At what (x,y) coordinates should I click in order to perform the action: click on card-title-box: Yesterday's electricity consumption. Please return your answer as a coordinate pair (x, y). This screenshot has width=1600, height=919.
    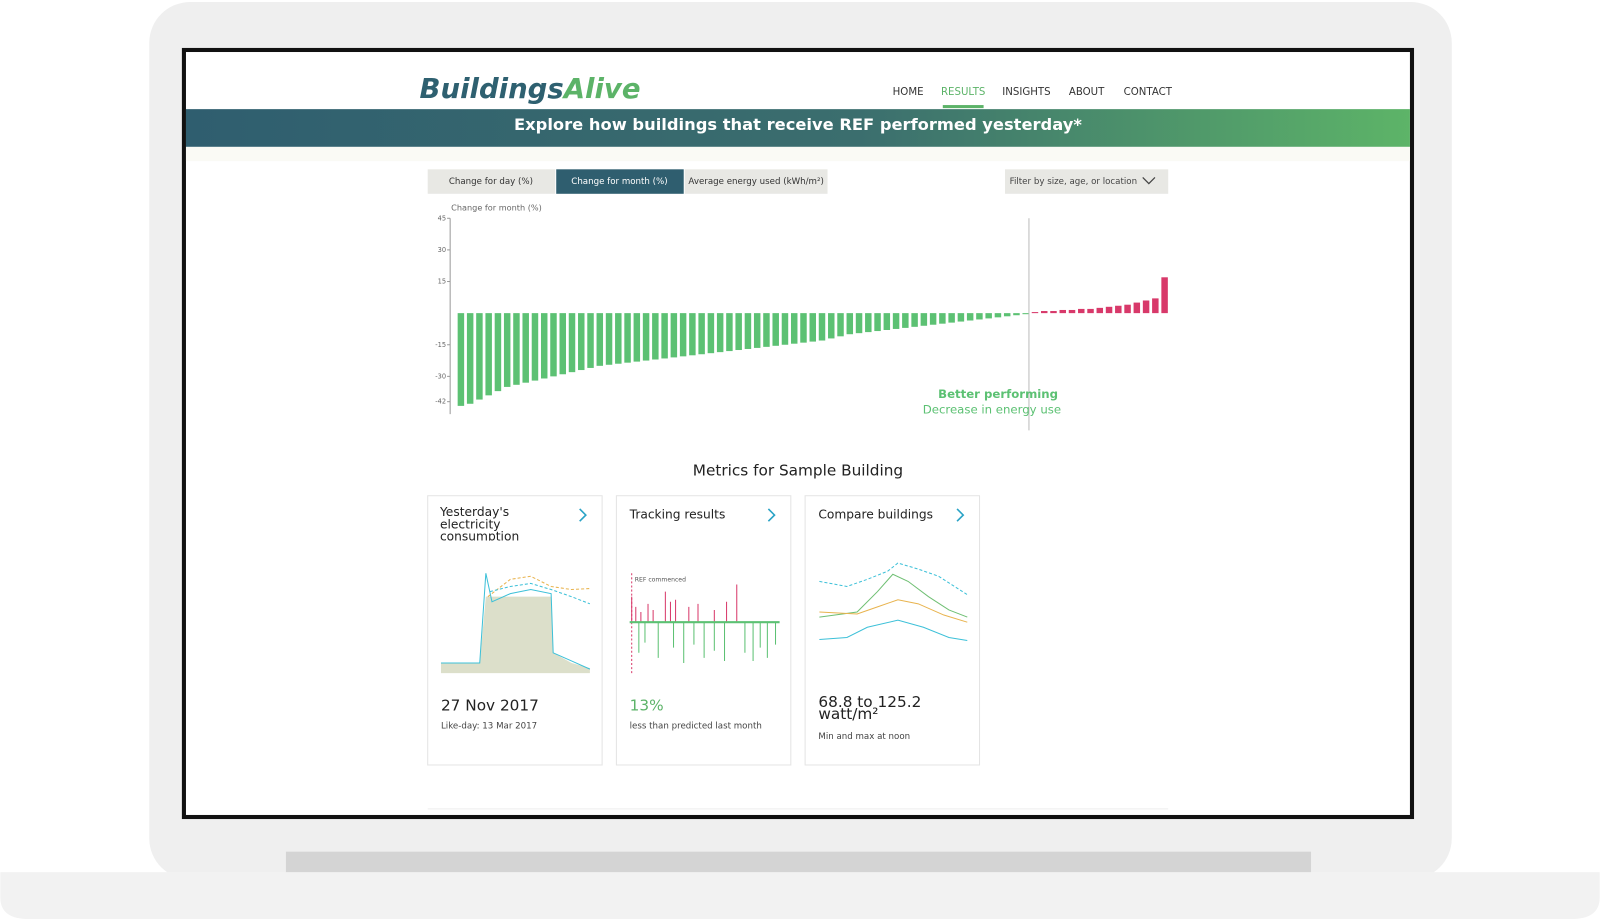
    Looking at the image, I should click on (479, 523).